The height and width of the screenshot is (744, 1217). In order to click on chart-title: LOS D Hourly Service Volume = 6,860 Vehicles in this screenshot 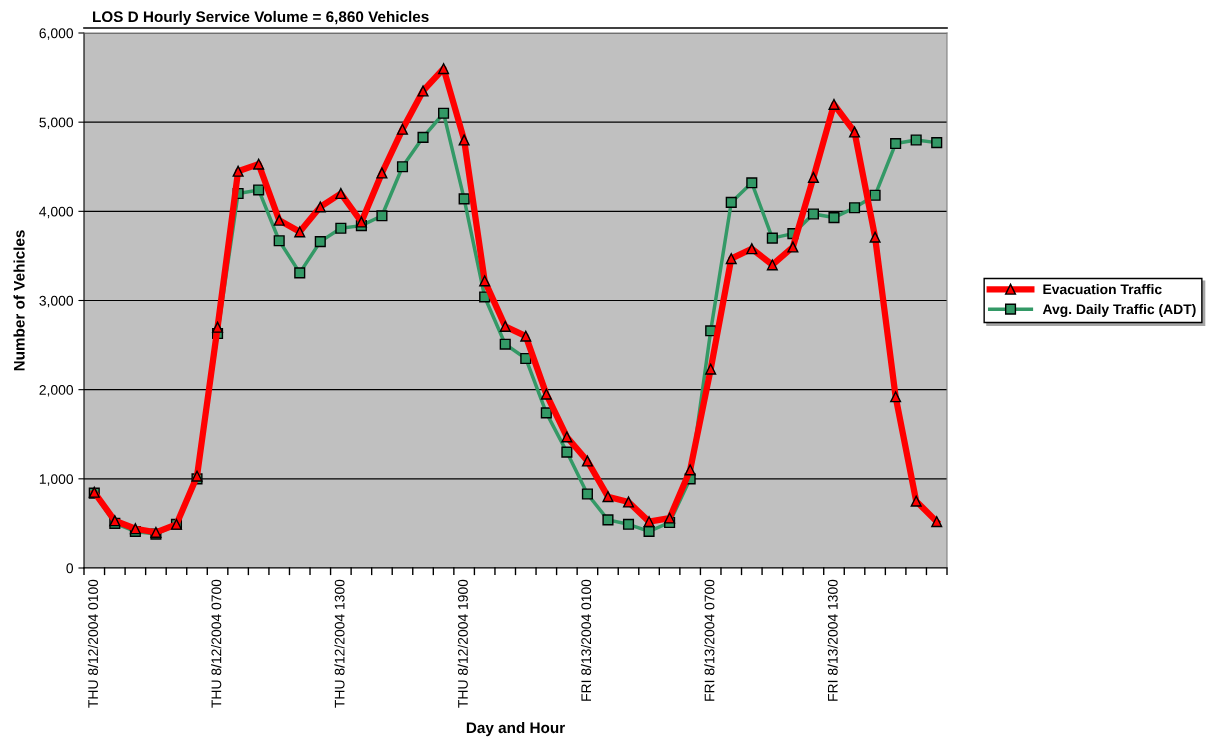, I will do `click(261, 18)`.